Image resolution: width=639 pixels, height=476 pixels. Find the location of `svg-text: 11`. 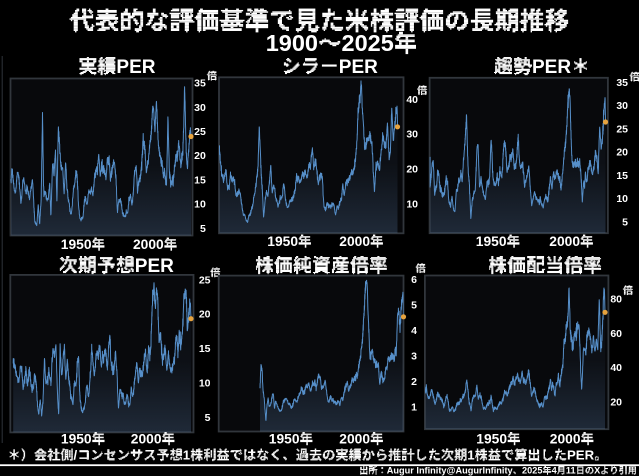

svg-text: 11 is located at coordinates (571, 471).